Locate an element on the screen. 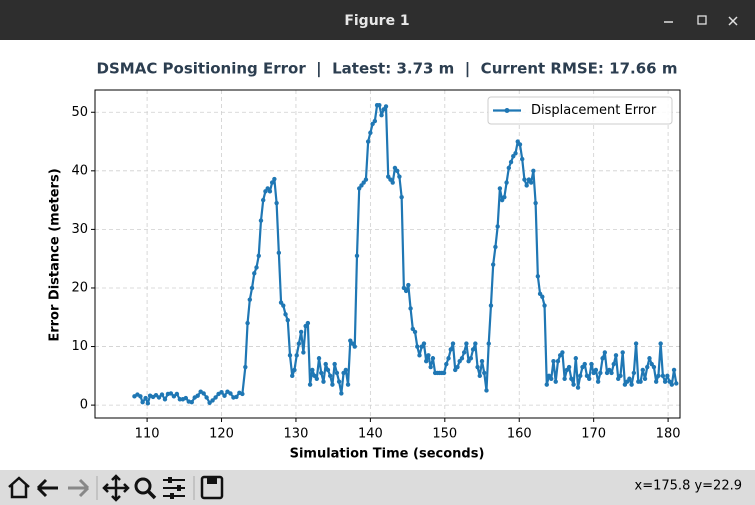  y-tick-label: 50 is located at coordinates (79, 112).